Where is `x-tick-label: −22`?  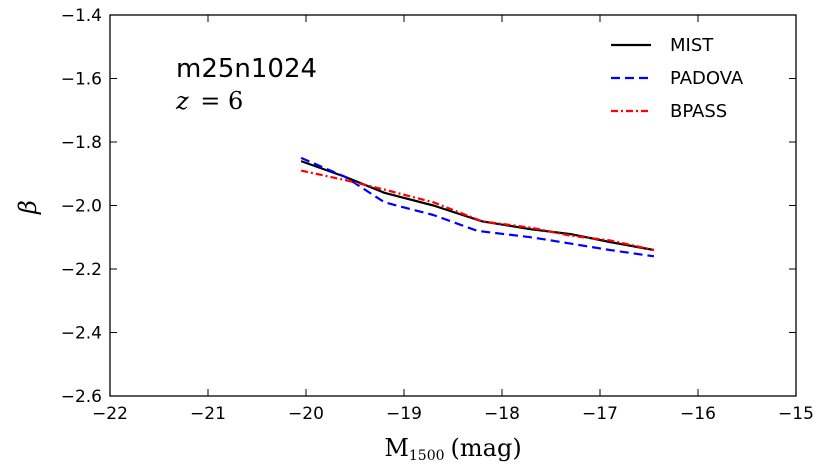
x-tick-label: −22 is located at coordinates (110, 414).